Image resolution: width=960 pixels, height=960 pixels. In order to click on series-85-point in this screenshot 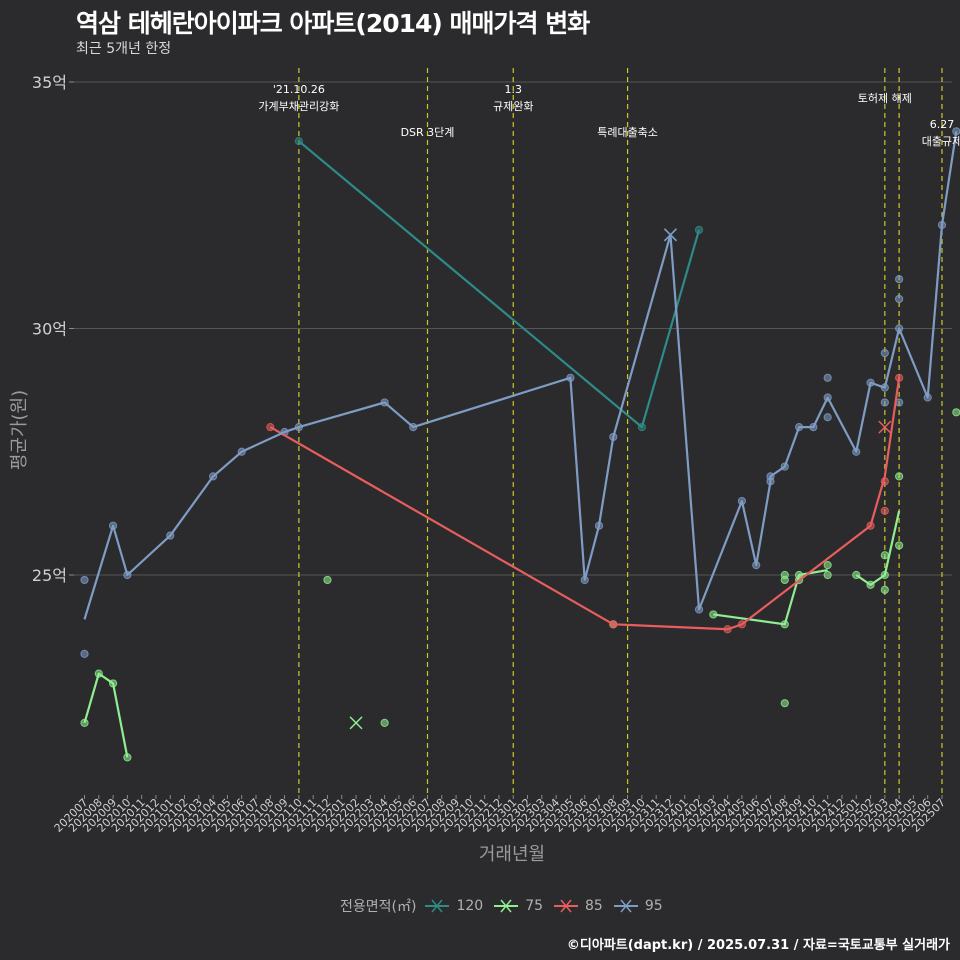, I will do `click(884, 511)`.